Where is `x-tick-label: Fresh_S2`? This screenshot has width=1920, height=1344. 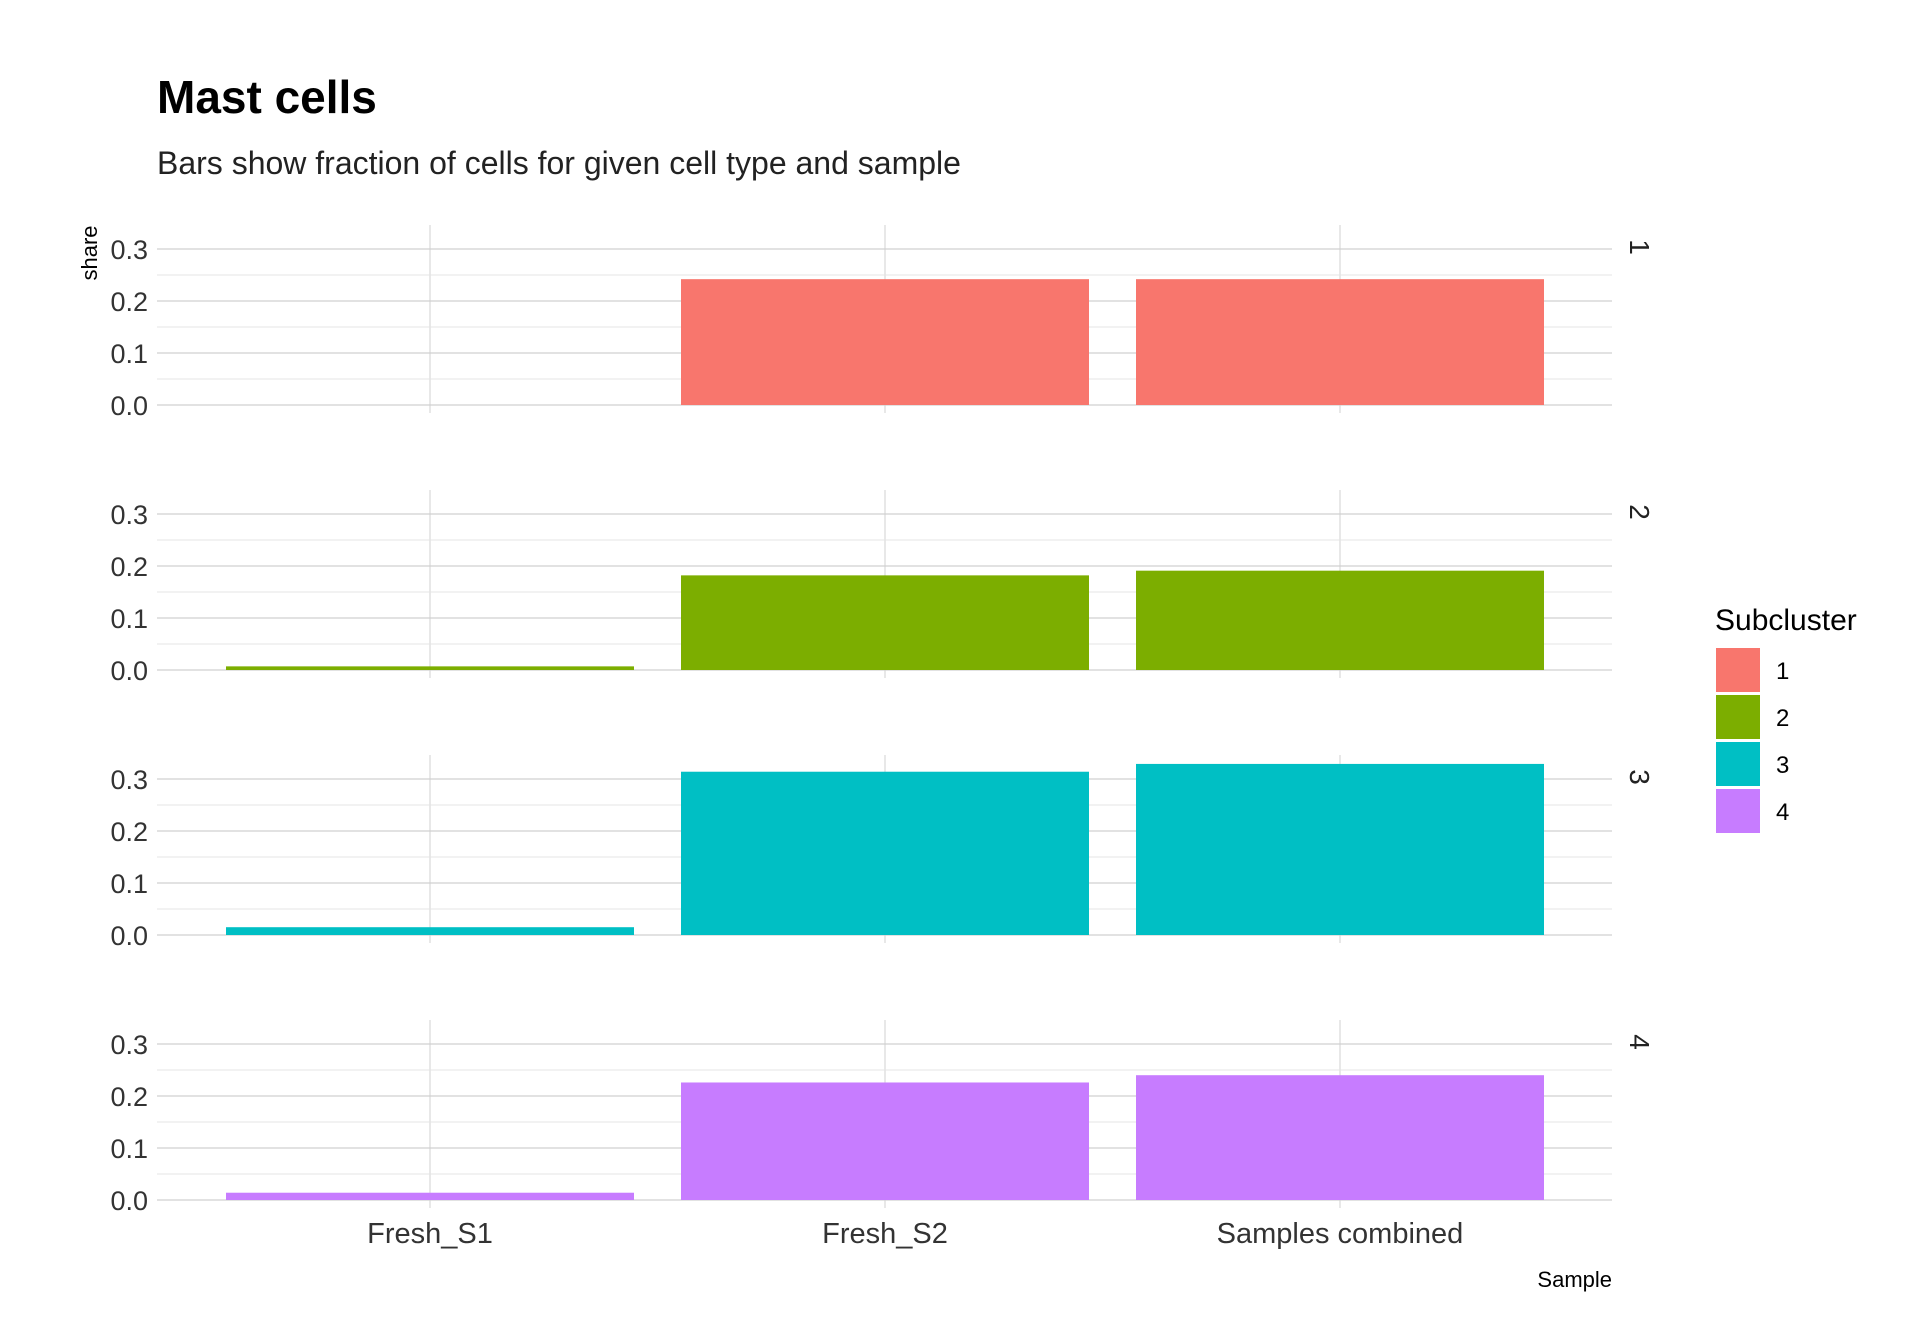 x-tick-label: Fresh_S2 is located at coordinates (885, 1234).